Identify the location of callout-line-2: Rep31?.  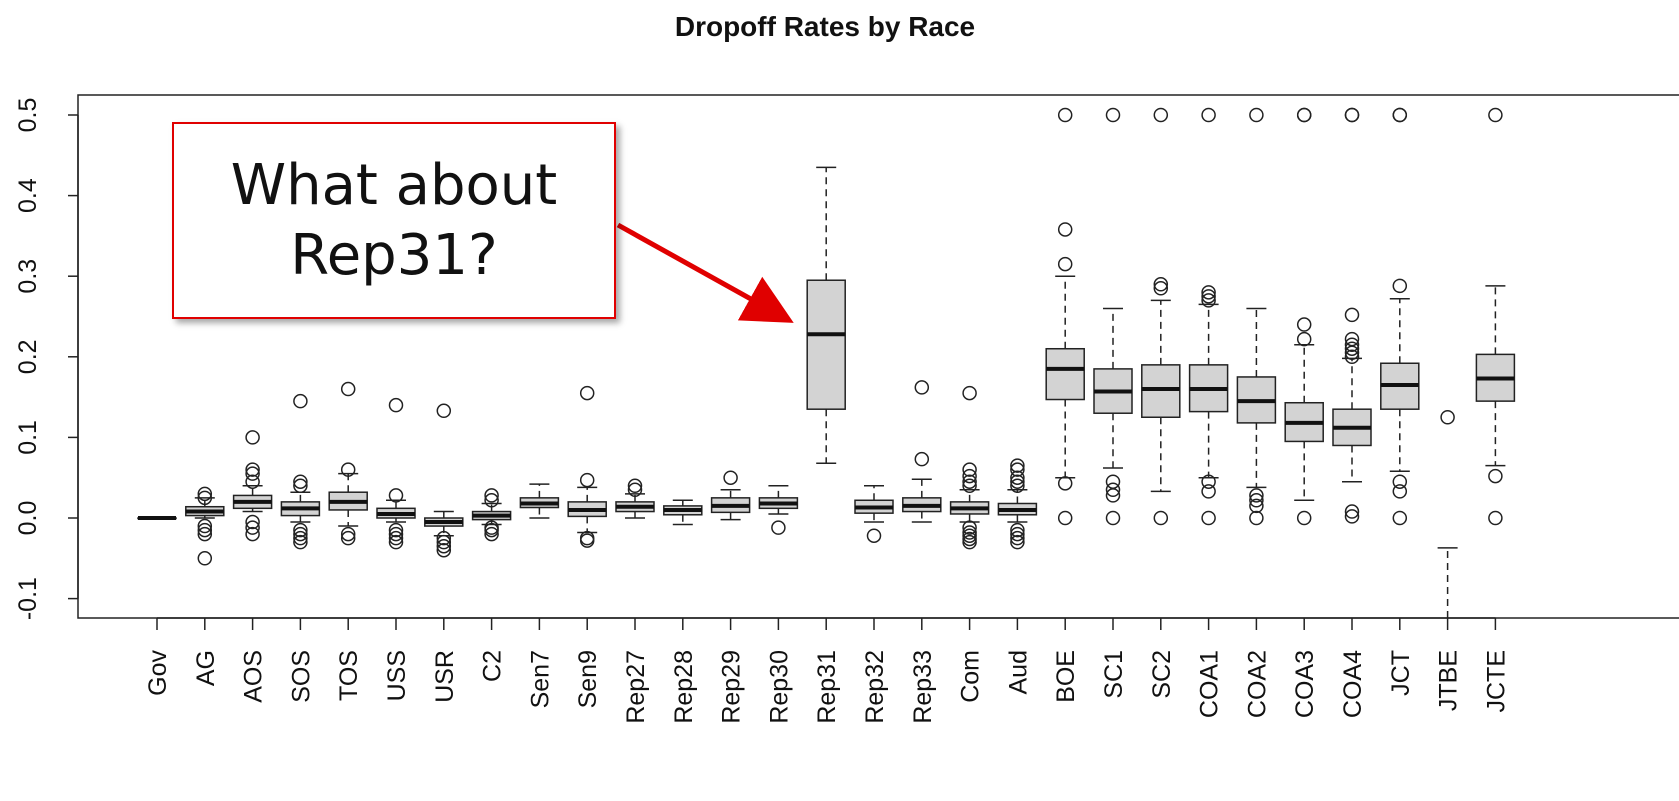
(394, 255).